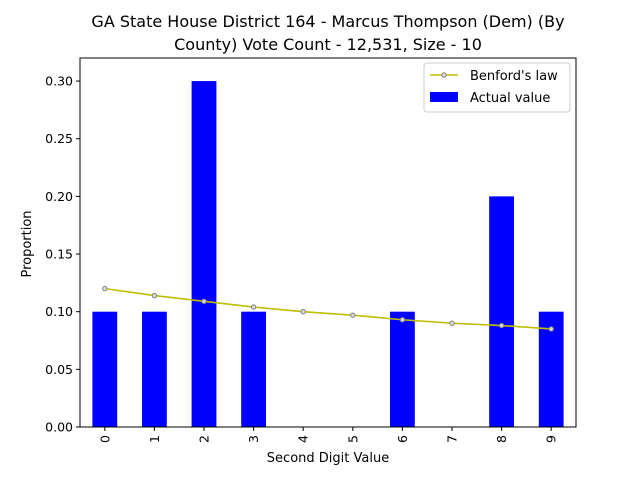  Describe the element at coordinates (510, 98) in the screenshot. I see `legend-actual-label: Actual value` at that location.